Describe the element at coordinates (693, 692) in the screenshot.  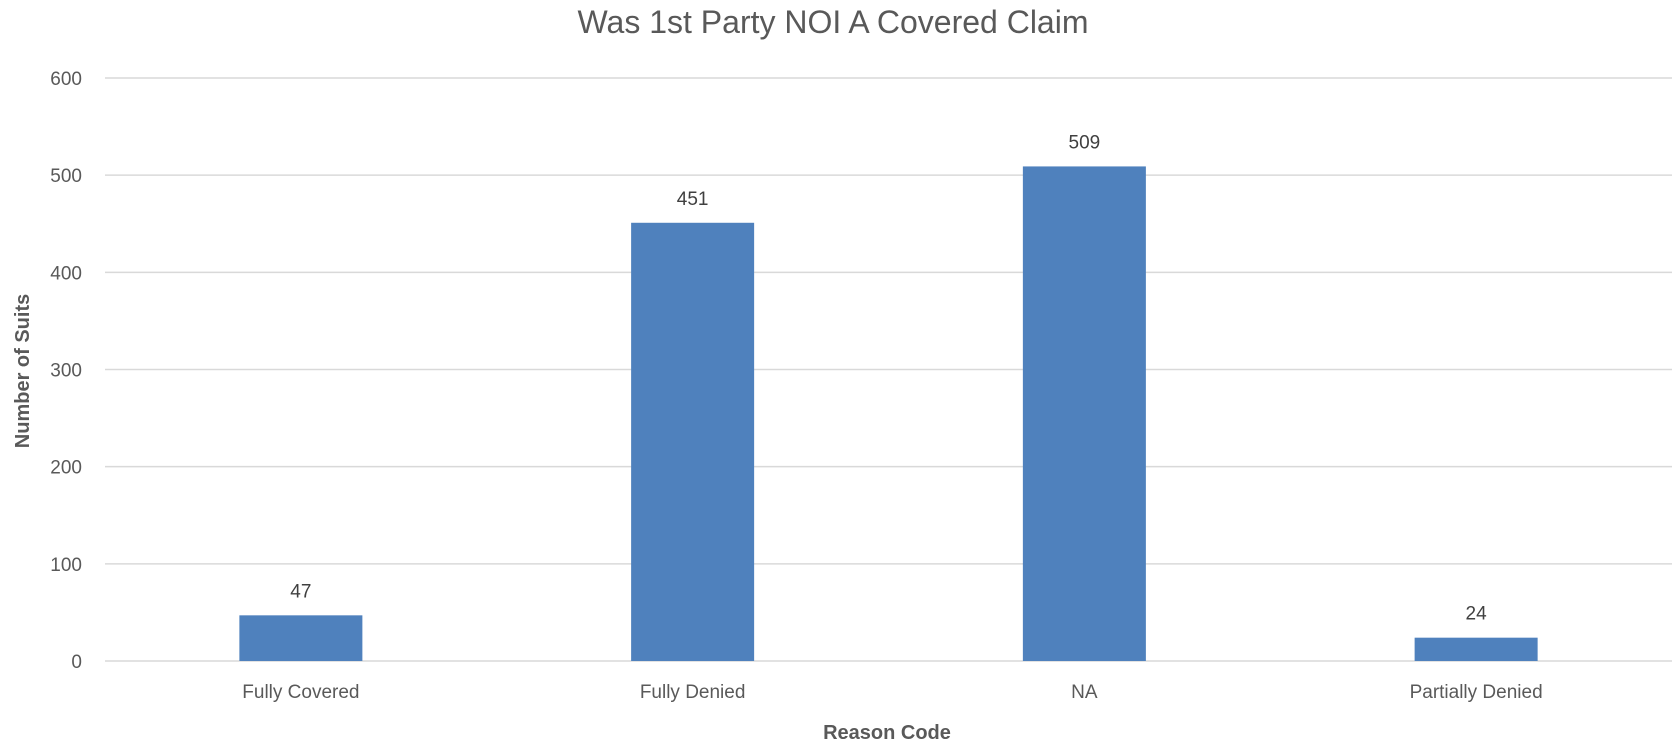
I see `x-tick-label: Fully Denied` at that location.